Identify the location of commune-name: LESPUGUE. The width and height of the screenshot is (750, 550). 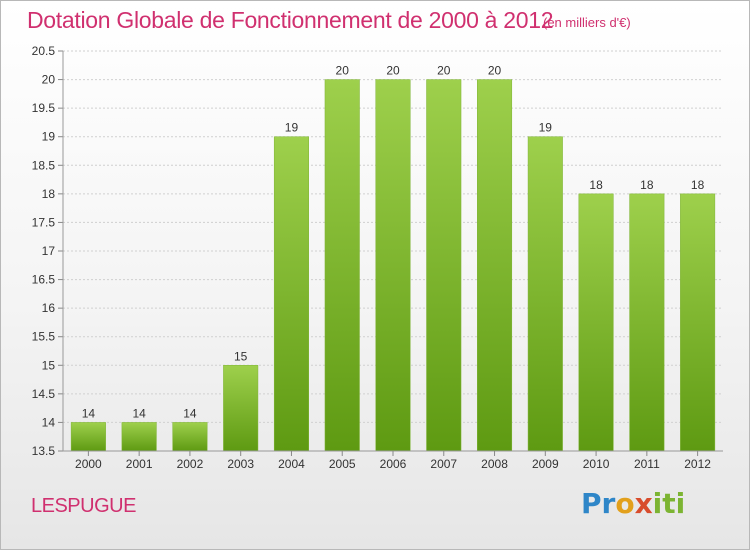
(83, 506).